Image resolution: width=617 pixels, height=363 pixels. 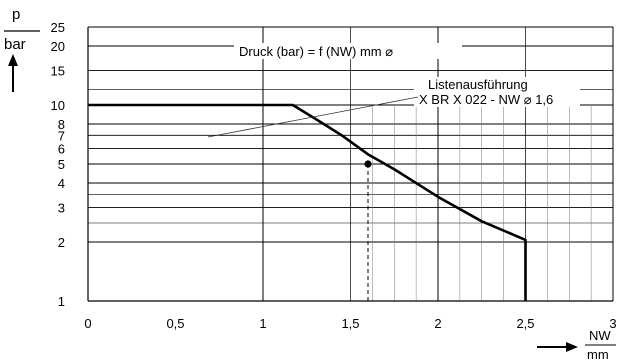 What do you see at coordinates (87, 323) in the screenshot?
I see `x-tick-label: 0` at bounding box center [87, 323].